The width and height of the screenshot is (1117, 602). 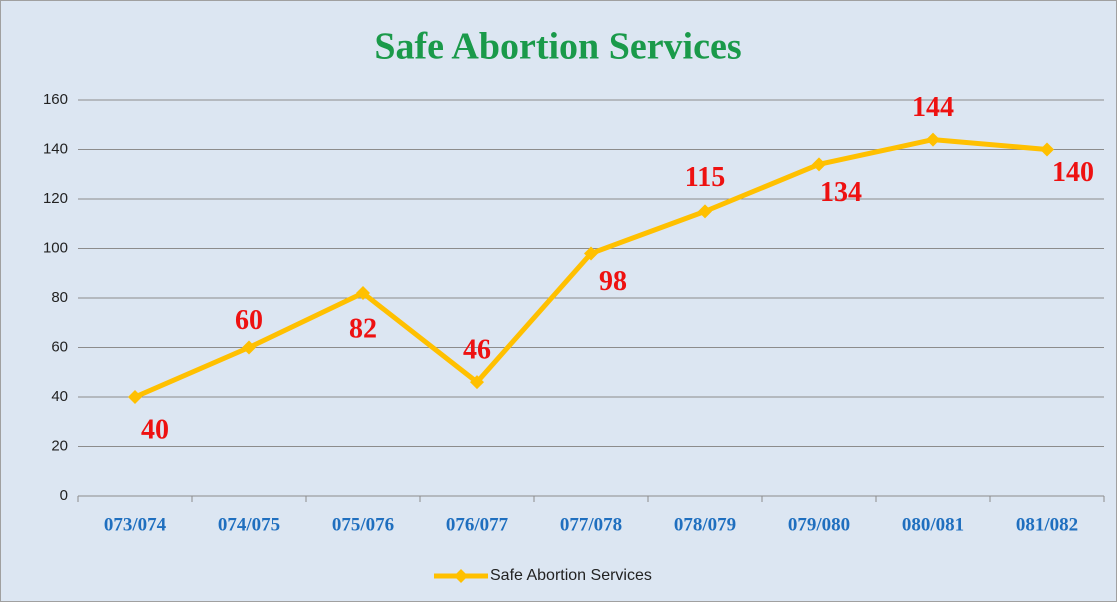 I want to click on data-label: 140, so click(x=1073, y=172).